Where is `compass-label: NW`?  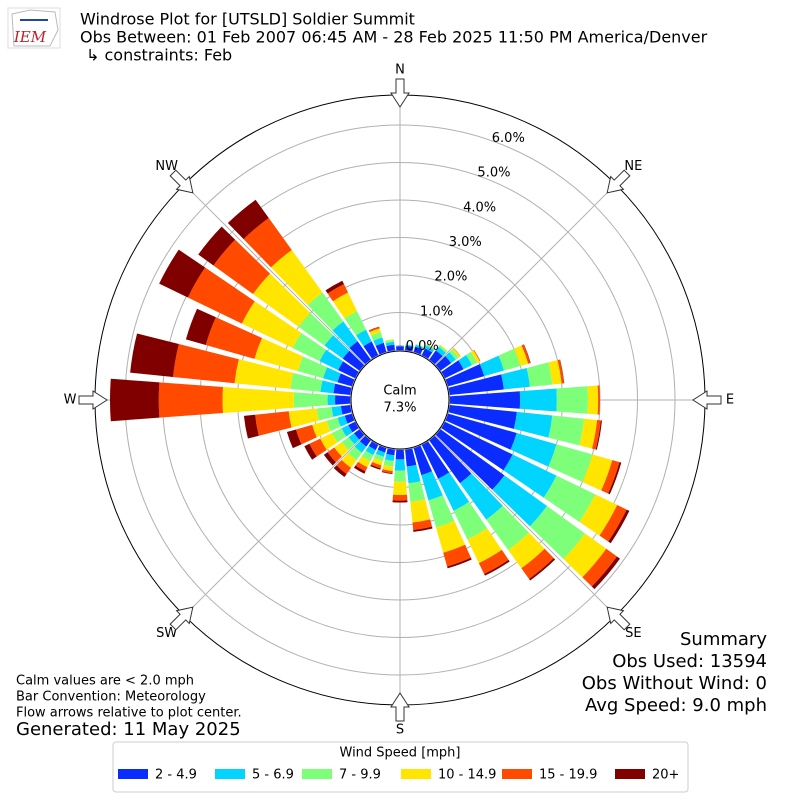
compass-label: NW is located at coordinates (166, 166).